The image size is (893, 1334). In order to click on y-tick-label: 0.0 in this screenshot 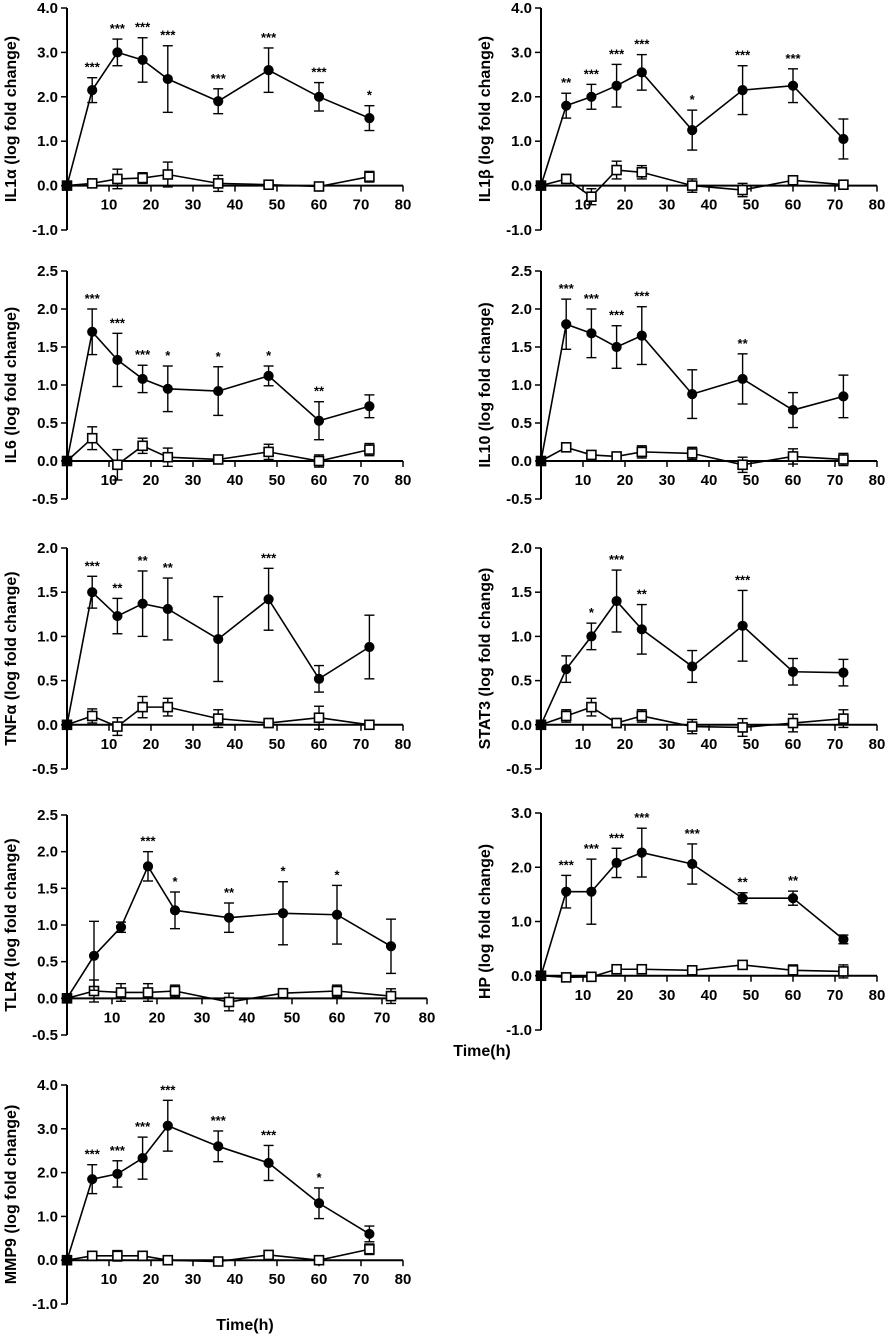, I will do `click(521, 186)`.